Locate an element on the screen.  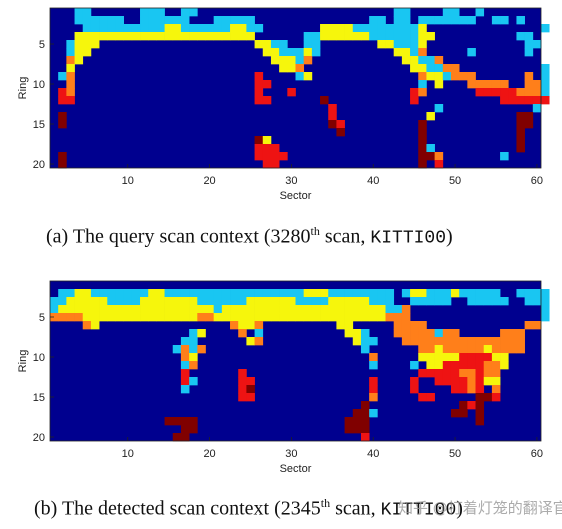
y-tick-label: 10 is located at coordinates (39, 85).